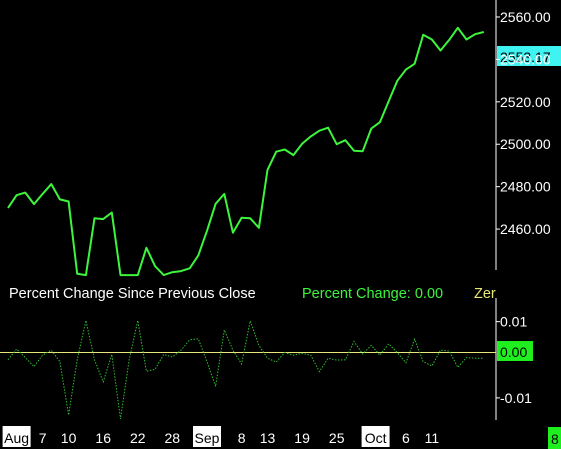 Image resolution: width=561 pixels, height=449 pixels. I want to click on date-tick-label: 6, so click(406, 438).